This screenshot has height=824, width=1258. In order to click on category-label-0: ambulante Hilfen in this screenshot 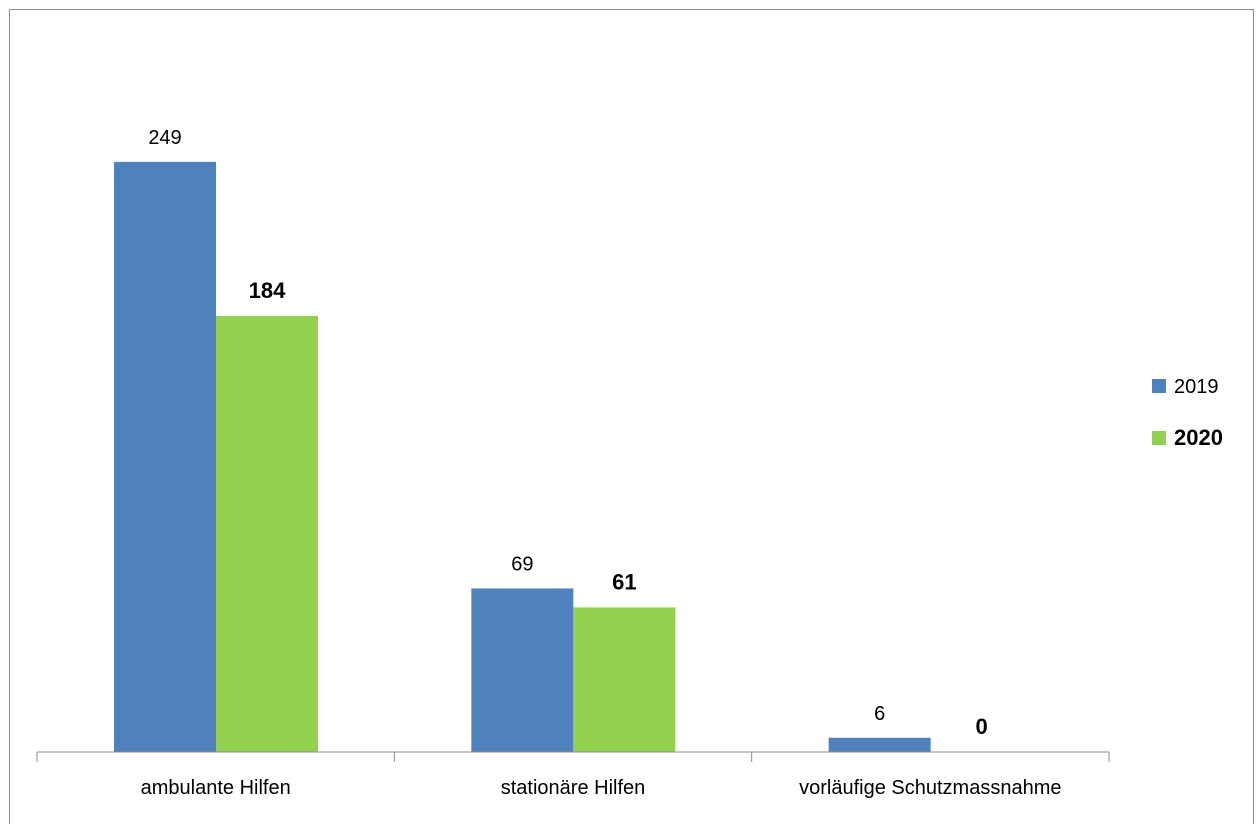, I will do `click(216, 788)`.